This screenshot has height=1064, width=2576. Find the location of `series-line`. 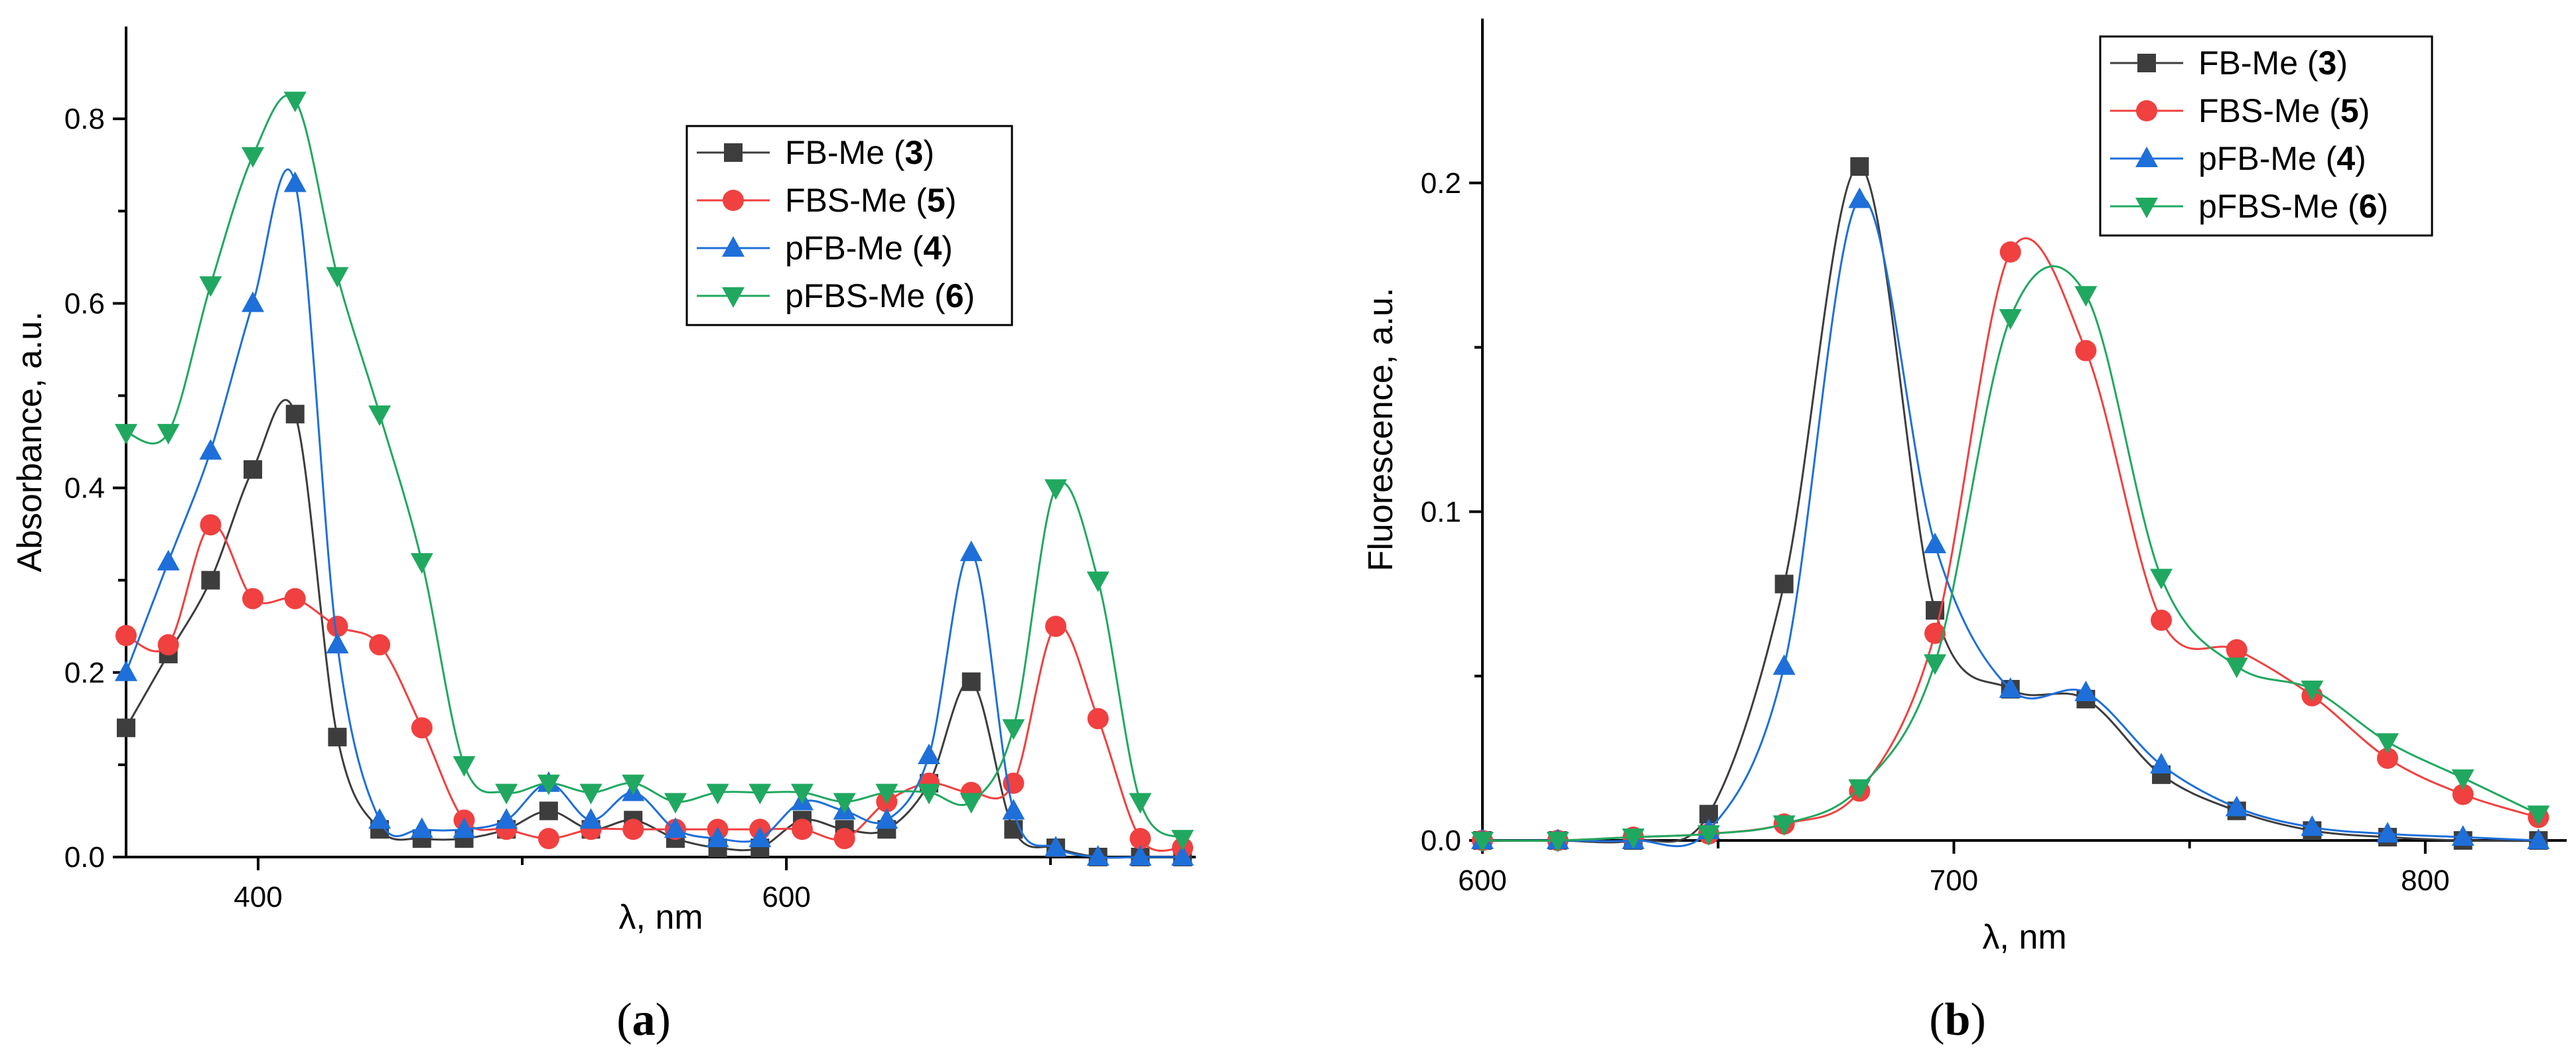

series-line is located at coordinates (654, 687).